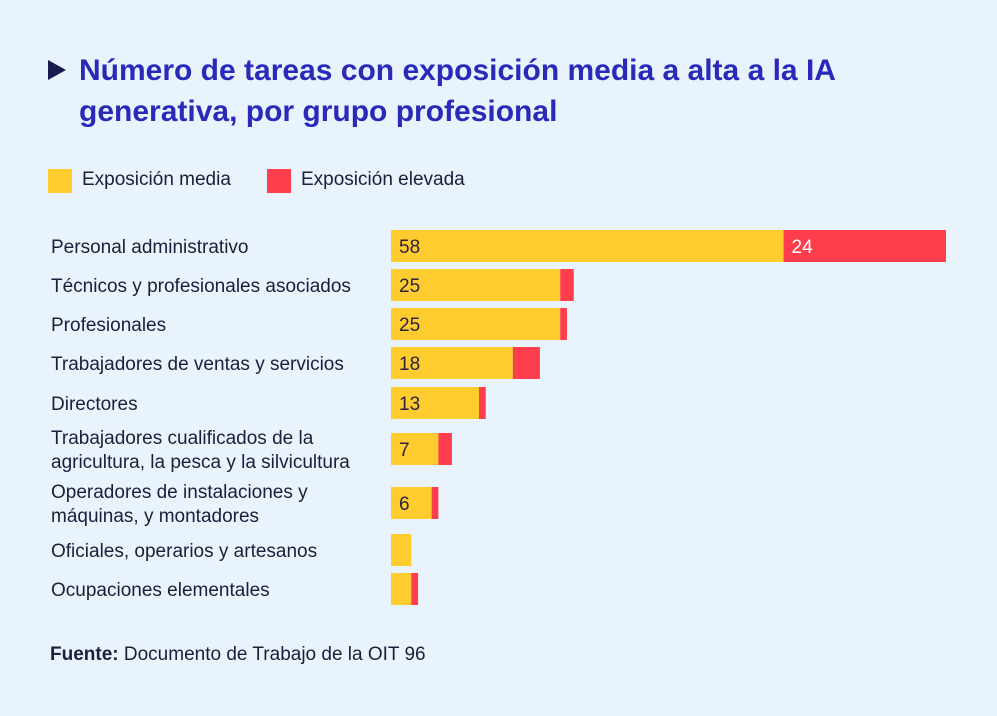 Image resolution: width=997 pixels, height=716 pixels. What do you see at coordinates (201, 286) in the screenshot?
I see `category-label: Técnicos y profesionales asociados` at bounding box center [201, 286].